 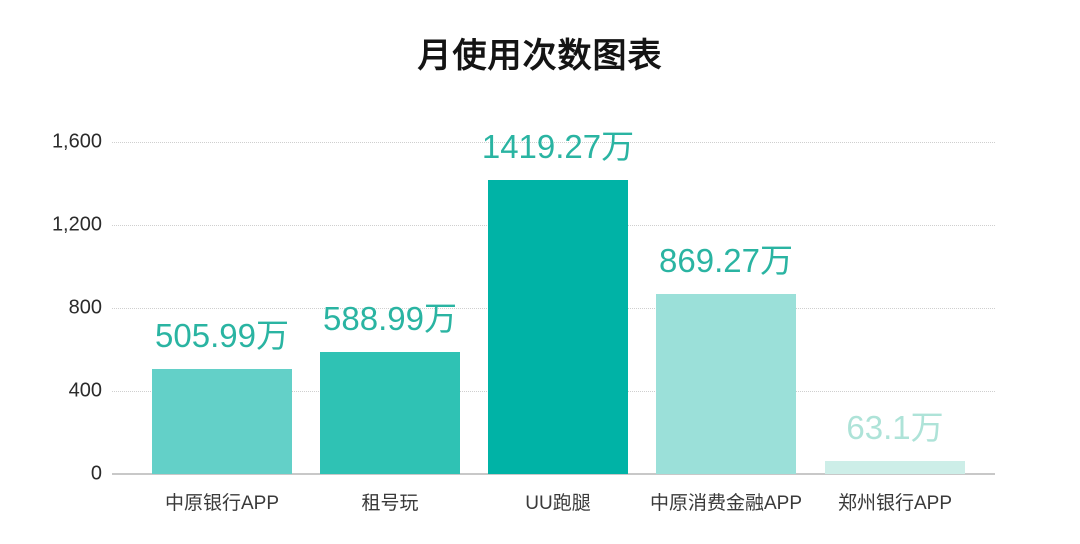 What do you see at coordinates (553, 474) in the screenshot?
I see `x-axis-baseline` at bounding box center [553, 474].